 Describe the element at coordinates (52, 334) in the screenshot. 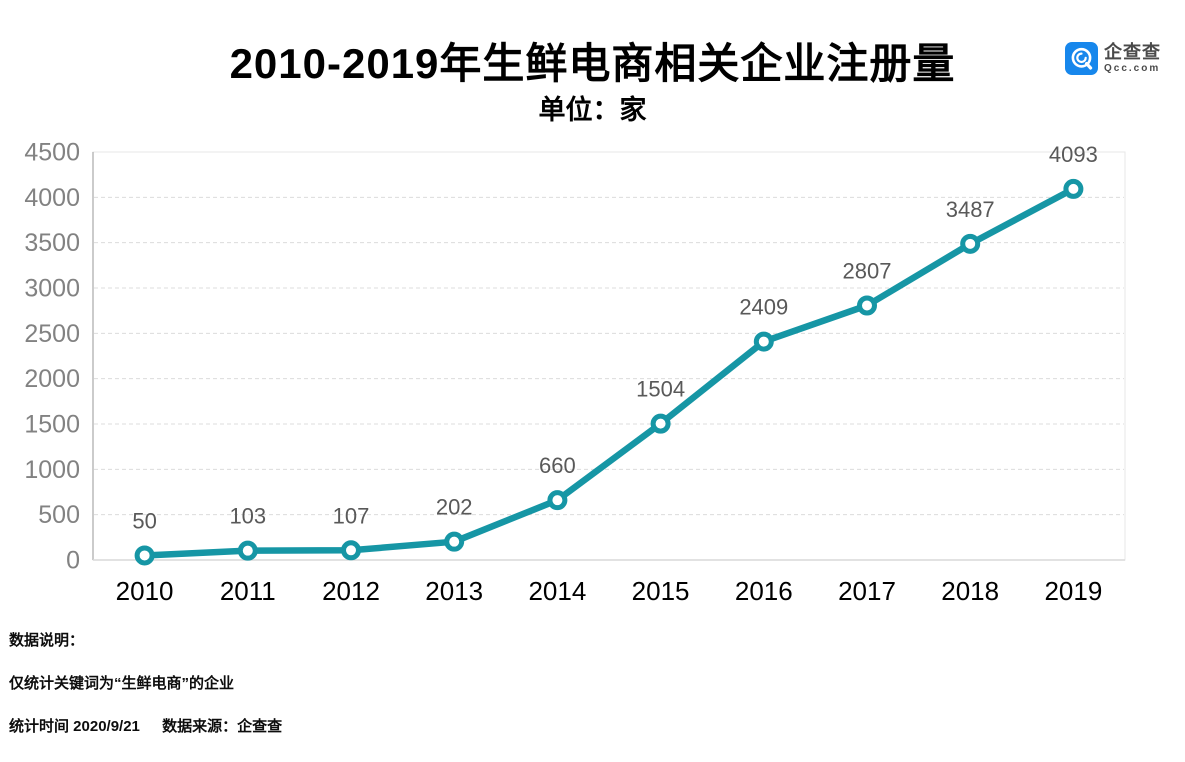

I see `y-tick-label: 2500` at that location.